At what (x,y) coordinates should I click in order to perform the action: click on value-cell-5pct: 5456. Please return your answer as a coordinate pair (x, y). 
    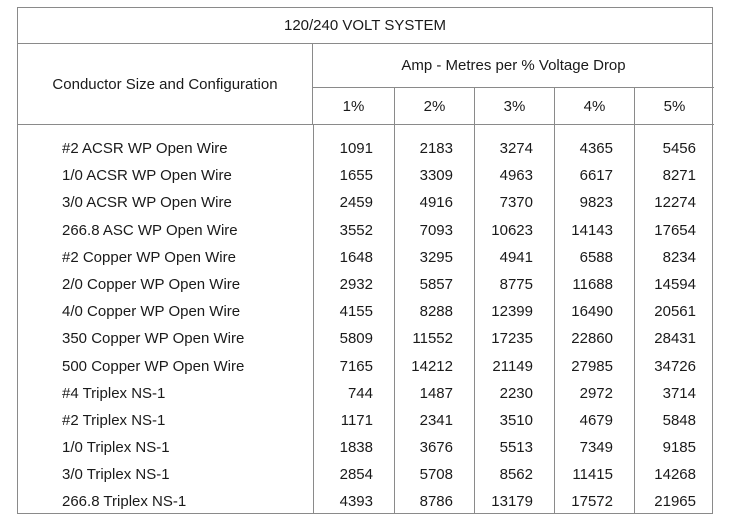
    Looking at the image, I should click on (679, 148).